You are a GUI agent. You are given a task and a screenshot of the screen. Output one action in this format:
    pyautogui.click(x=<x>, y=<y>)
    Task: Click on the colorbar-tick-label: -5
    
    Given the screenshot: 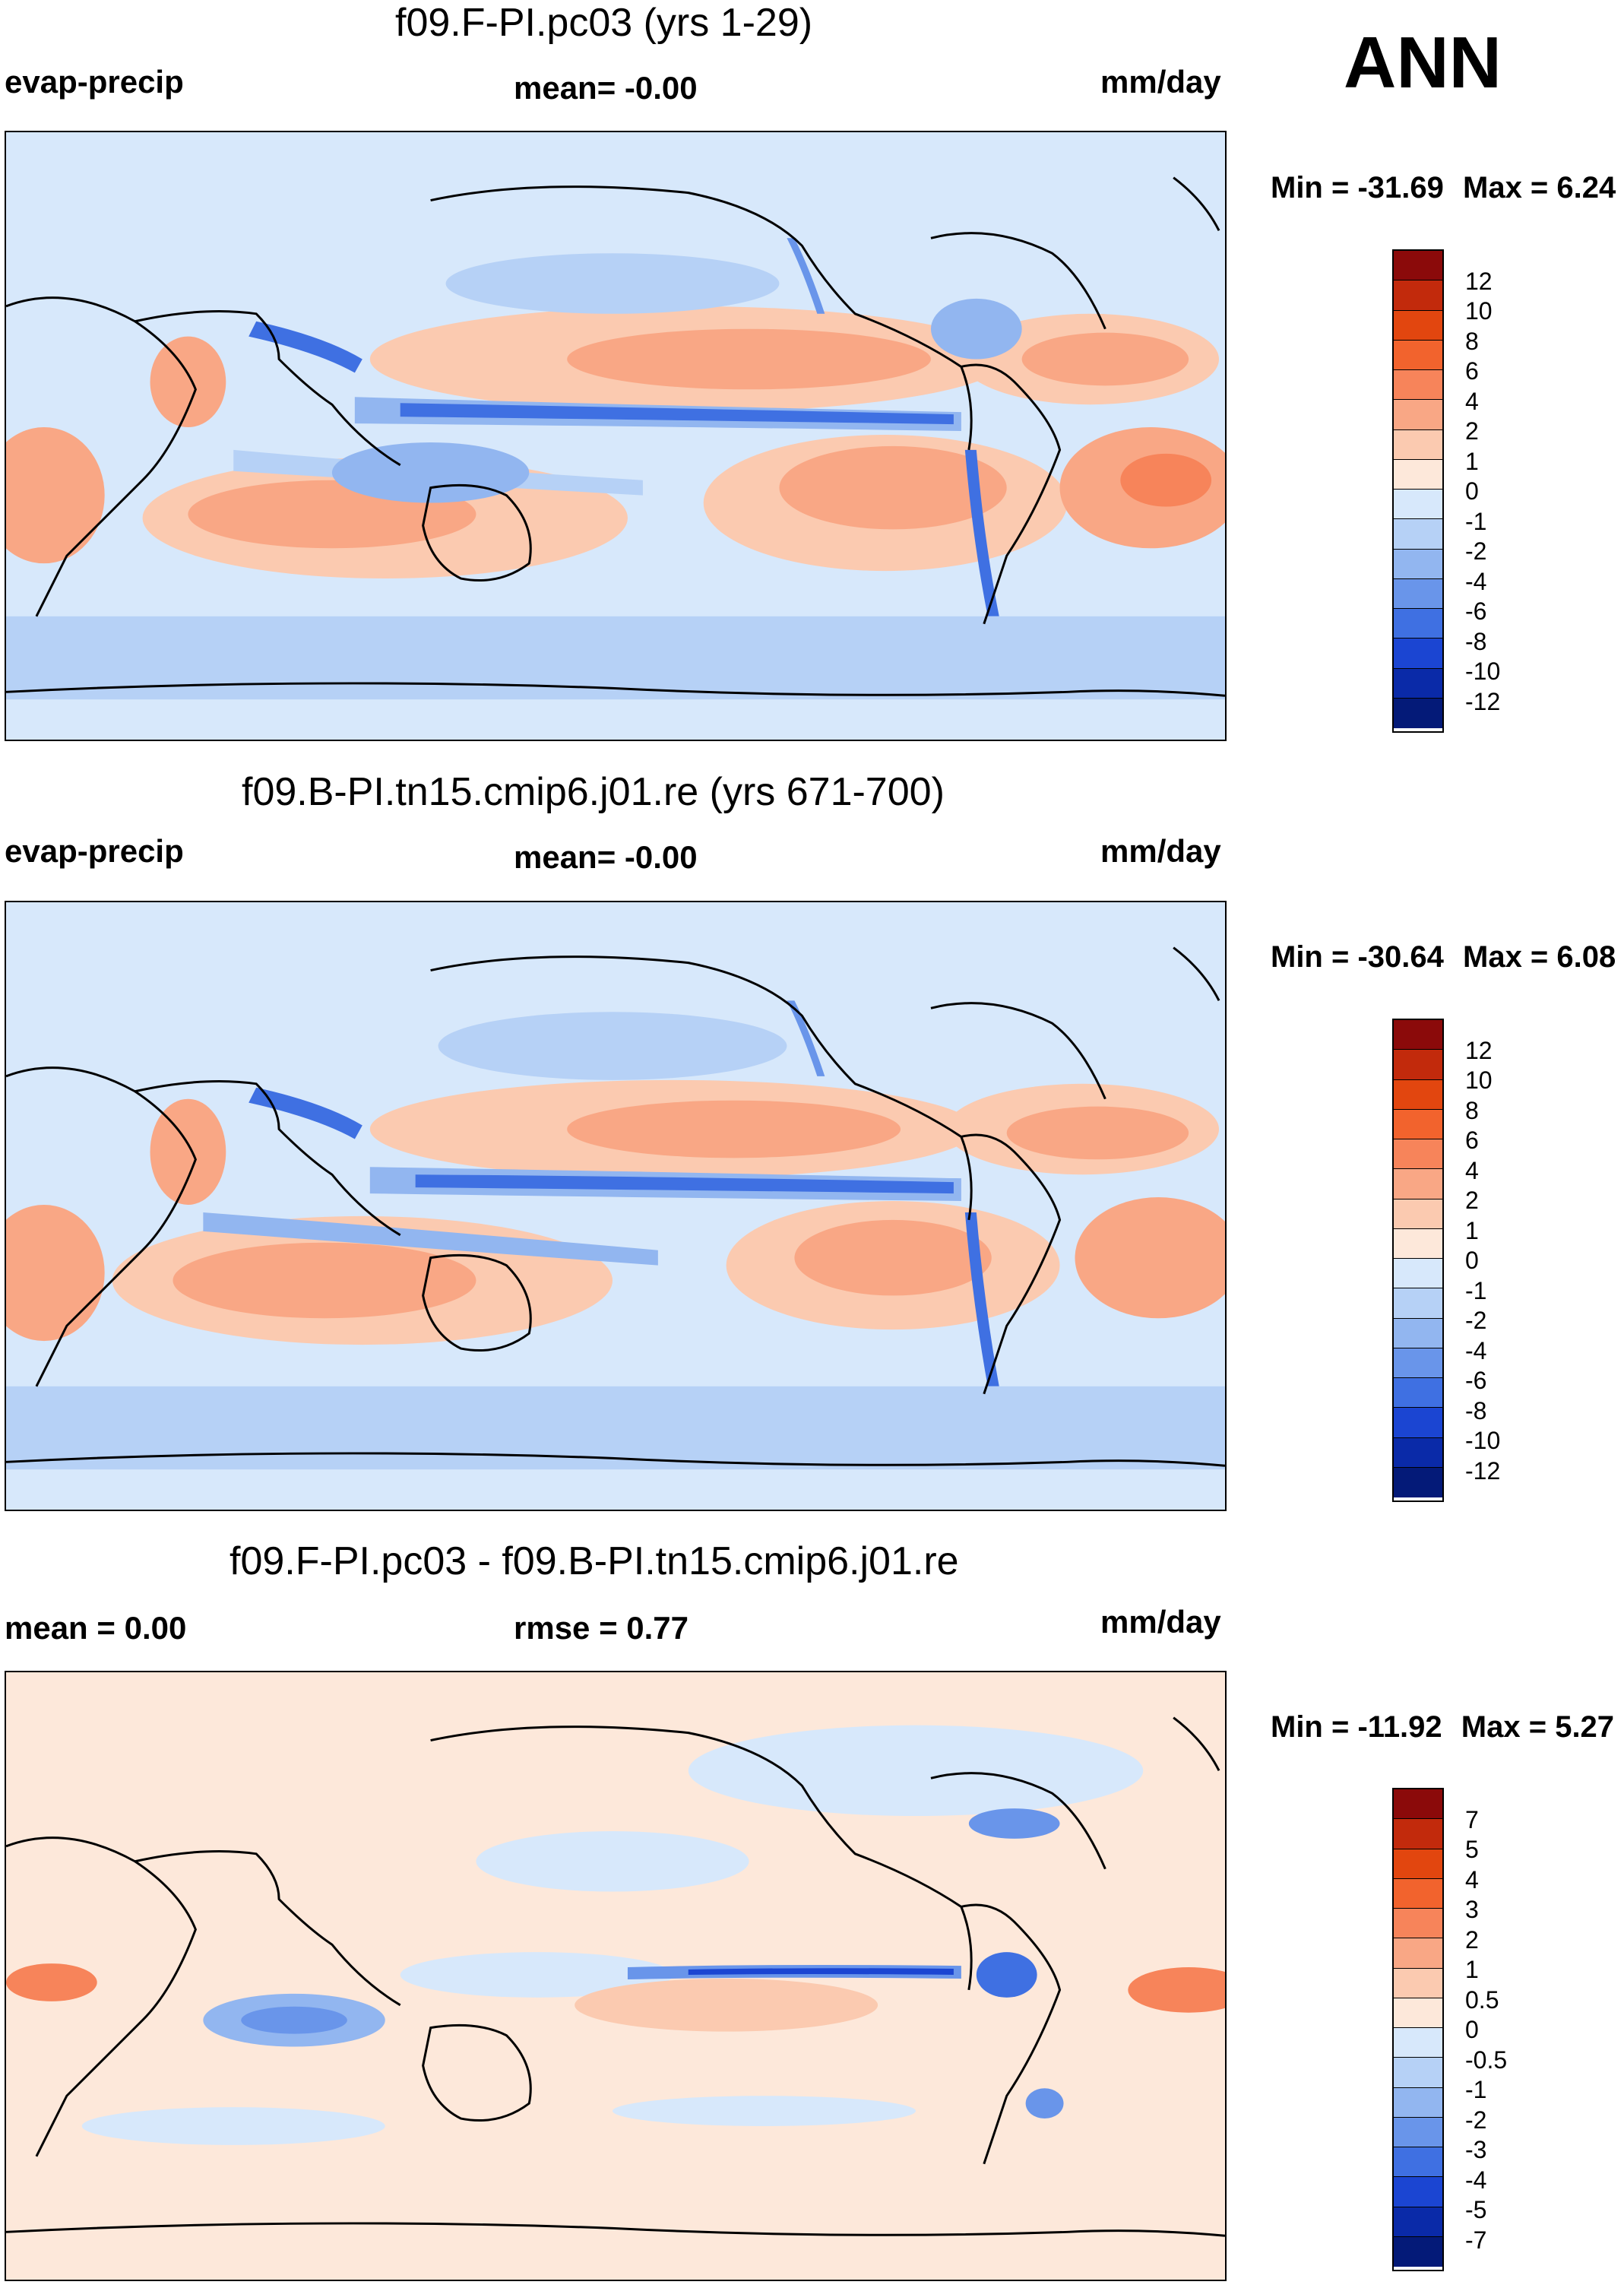 What is the action you would take?
    pyautogui.click(x=1476, y=2209)
    